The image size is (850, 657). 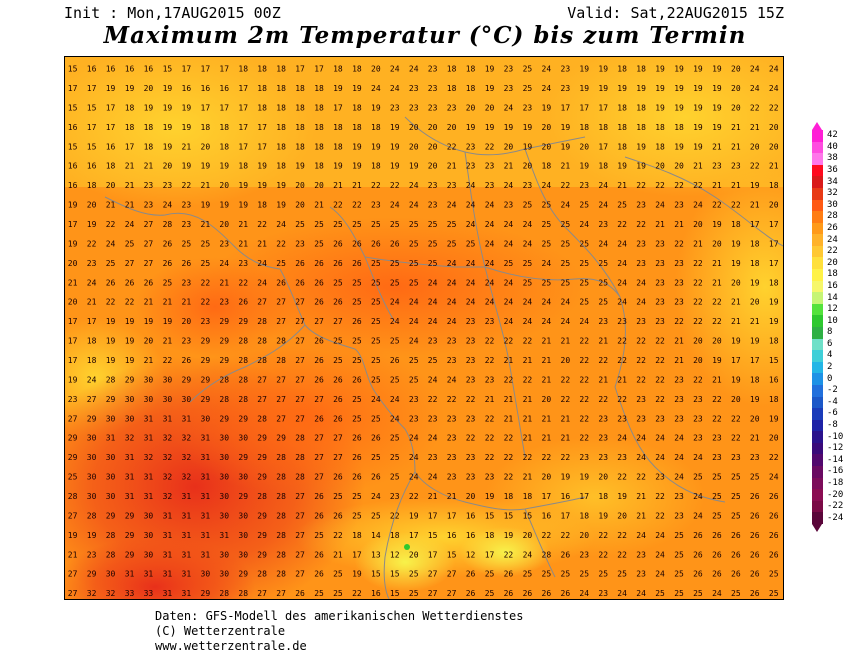 I want to click on min-temperature-marker, so click(x=407, y=547).